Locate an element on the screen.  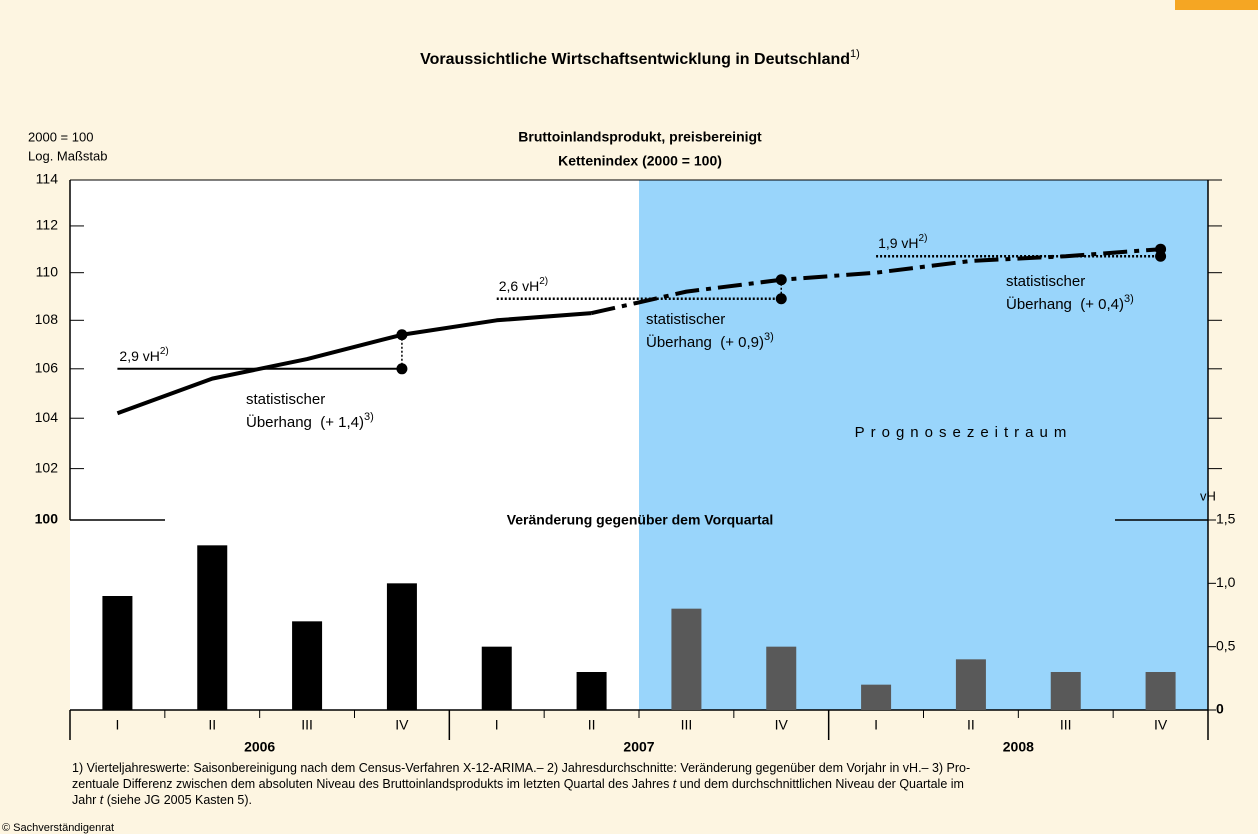
y2-tick-label: 0,5 is located at coordinates (1226, 645).